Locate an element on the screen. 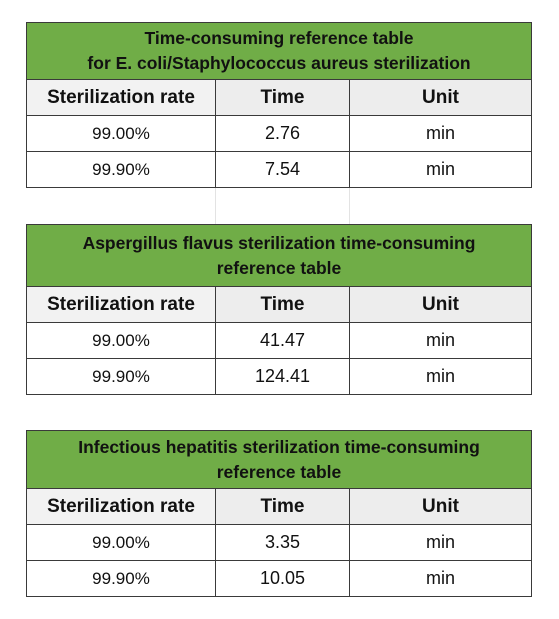 This screenshot has height=619, width=559. table-row: 99.00% 3.35 min is located at coordinates (279, 543).